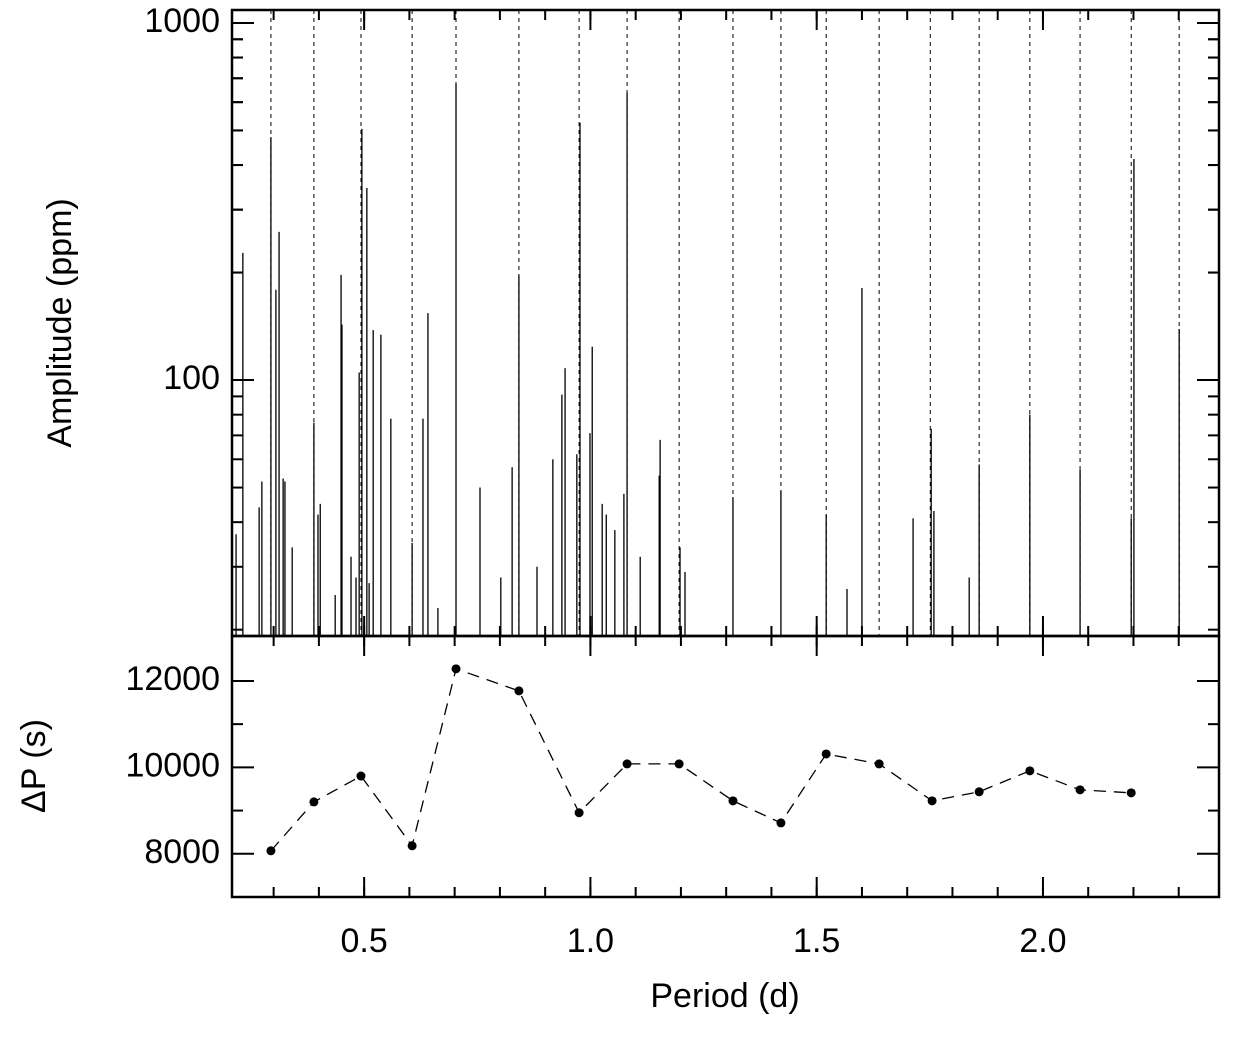  Describe the element at coordinates (590, 941) in the screenshot. I see `x-tick-label: 1.0` at that location.